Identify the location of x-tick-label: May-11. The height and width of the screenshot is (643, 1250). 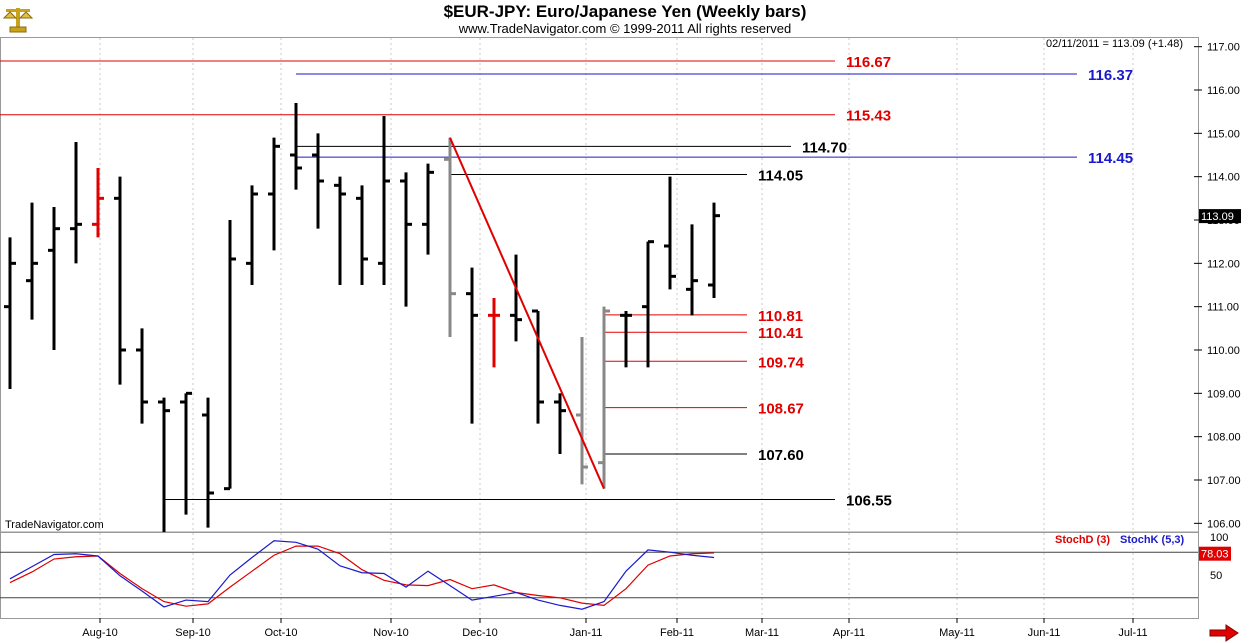
(957, 633).